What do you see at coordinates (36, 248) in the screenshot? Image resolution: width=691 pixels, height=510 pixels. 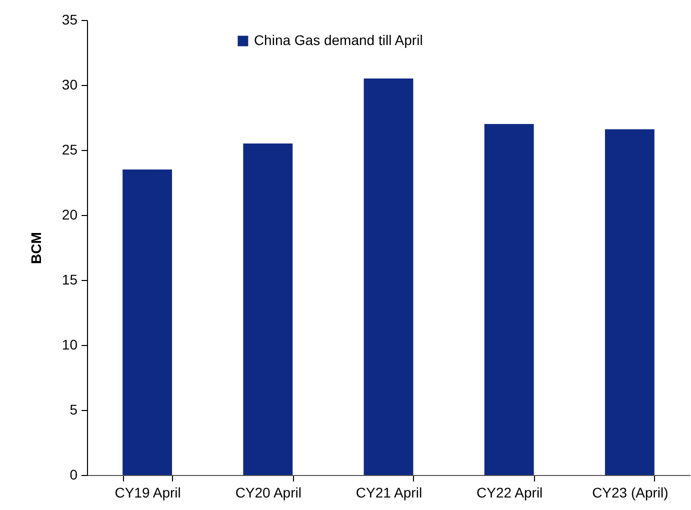 I see `y-axis-title: BCM` at bounding box center [36, 248].